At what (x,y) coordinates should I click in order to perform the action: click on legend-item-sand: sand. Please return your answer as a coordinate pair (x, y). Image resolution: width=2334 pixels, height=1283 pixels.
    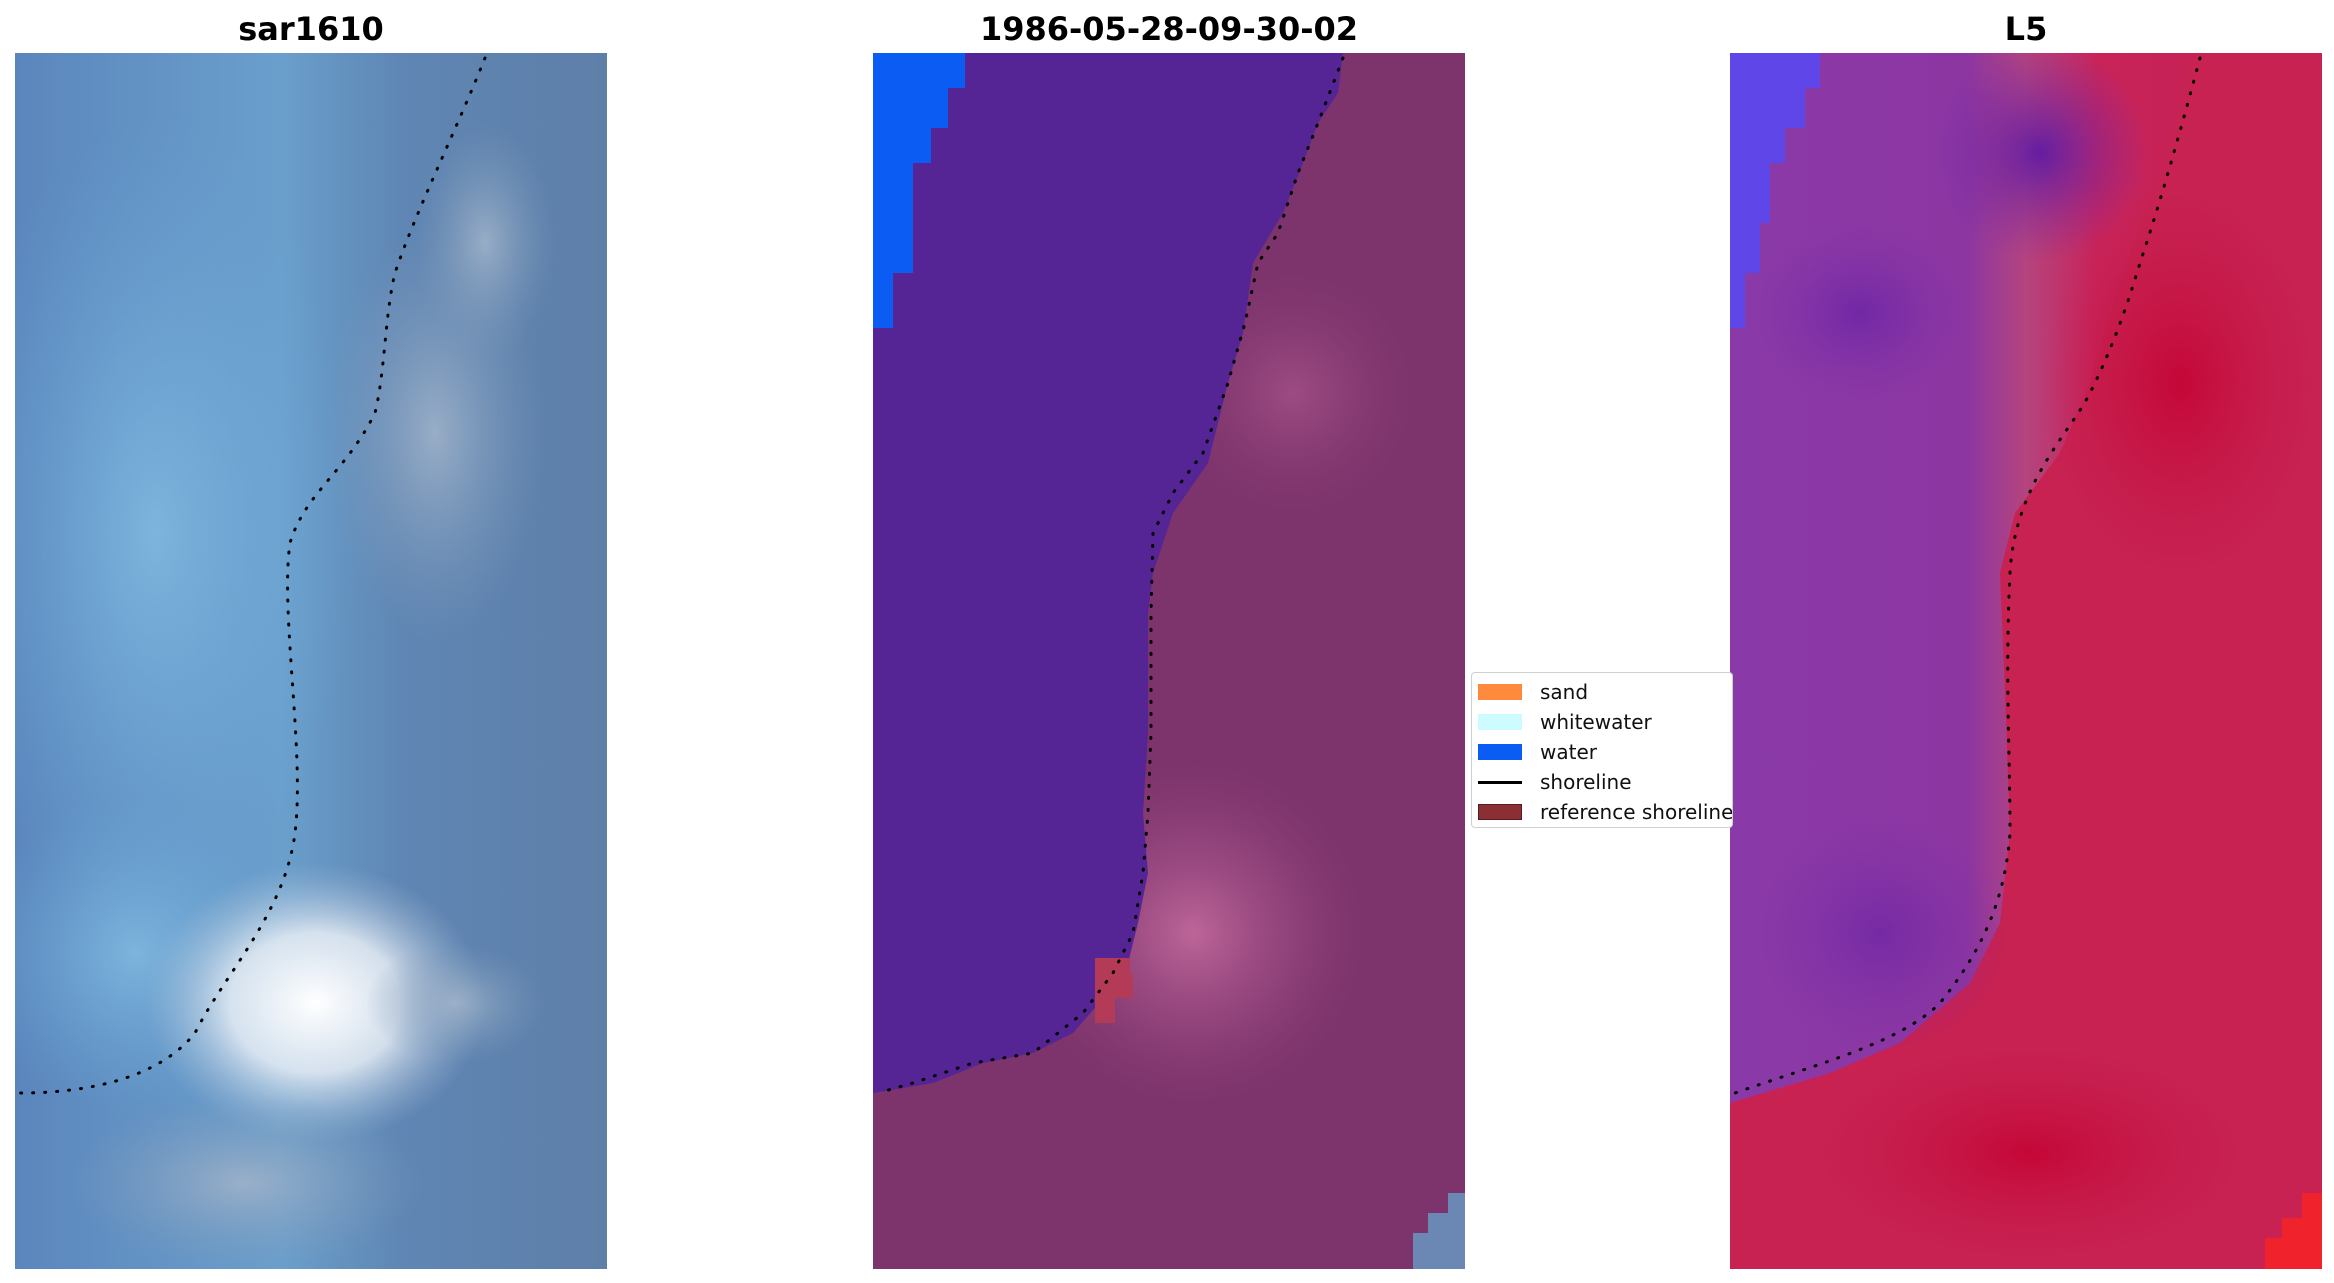
    Looking at the image, I should click on (1605, 690).